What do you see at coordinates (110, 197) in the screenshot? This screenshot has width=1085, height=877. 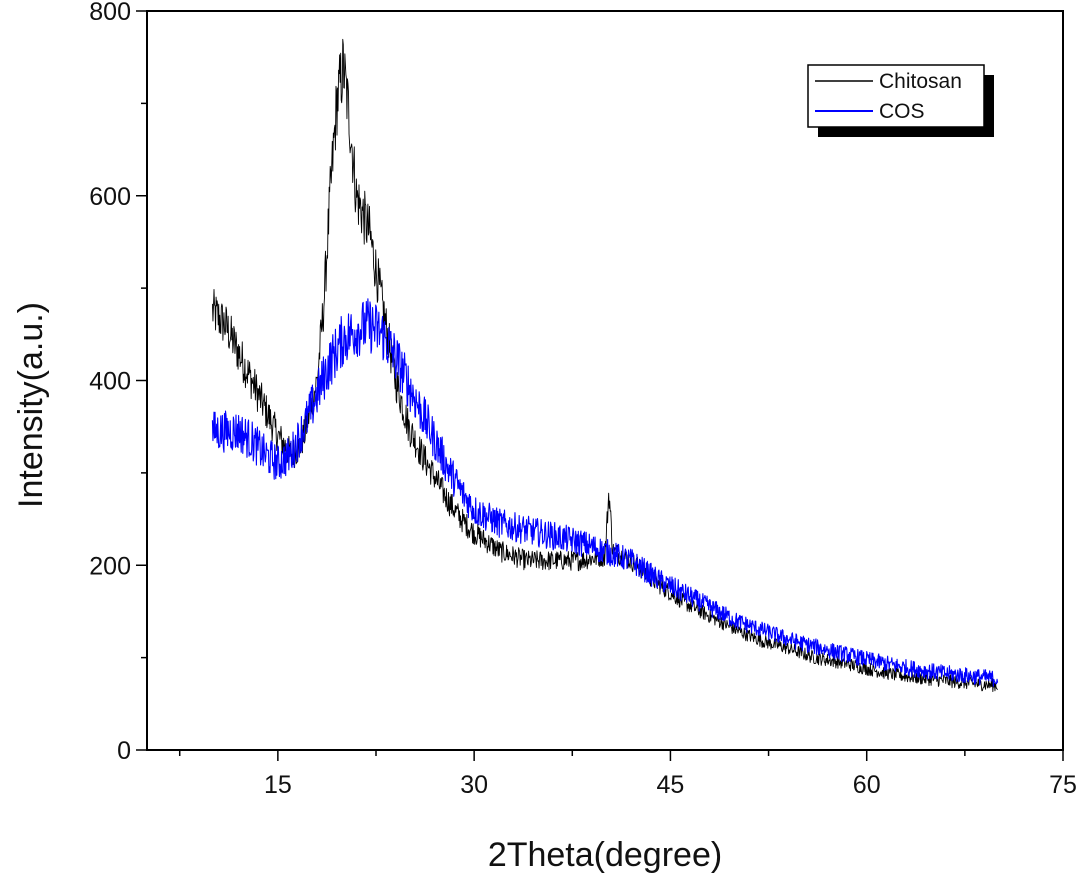 I see `y-tick-label: 600` at bounding box center [110, 197].